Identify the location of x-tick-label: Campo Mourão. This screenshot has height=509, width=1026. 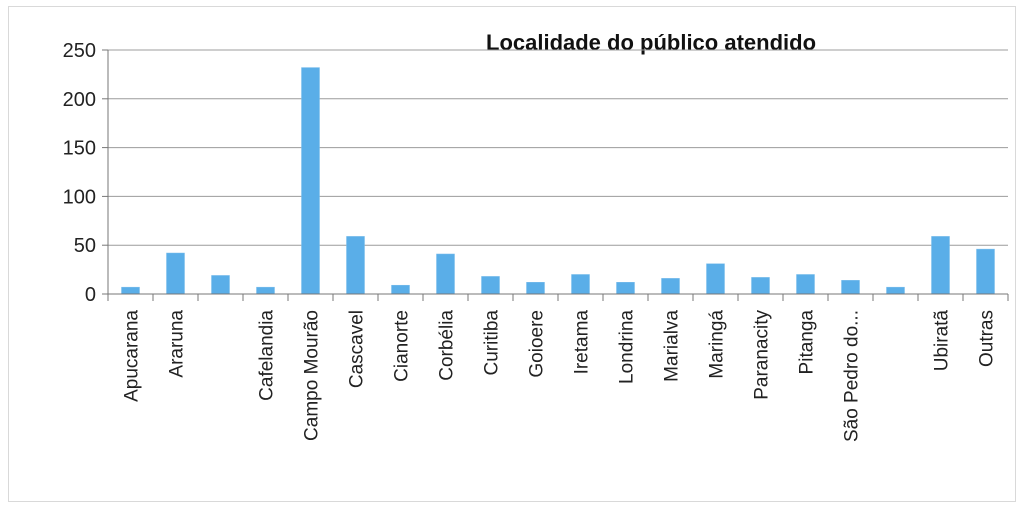
(312, 375).